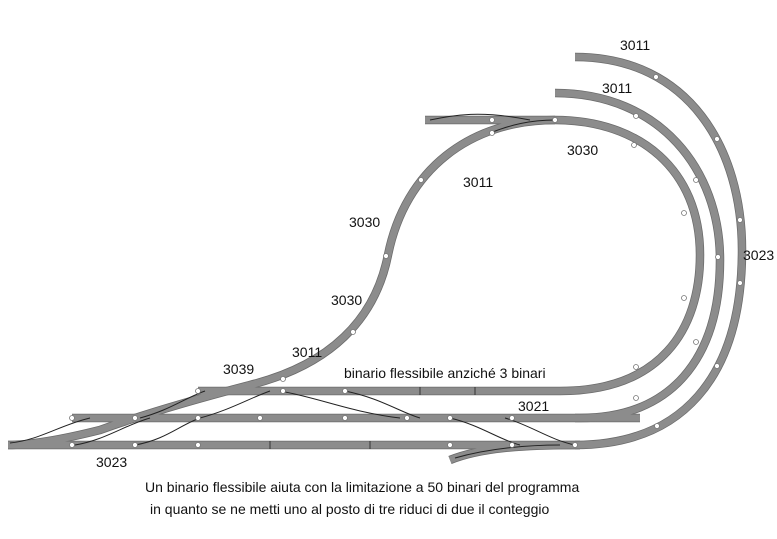 This screenshot has height=539, width=777. Describe the element at coordinates (346, 300) in the screenshot. I see `label-3030-lower: 3030` at that location.